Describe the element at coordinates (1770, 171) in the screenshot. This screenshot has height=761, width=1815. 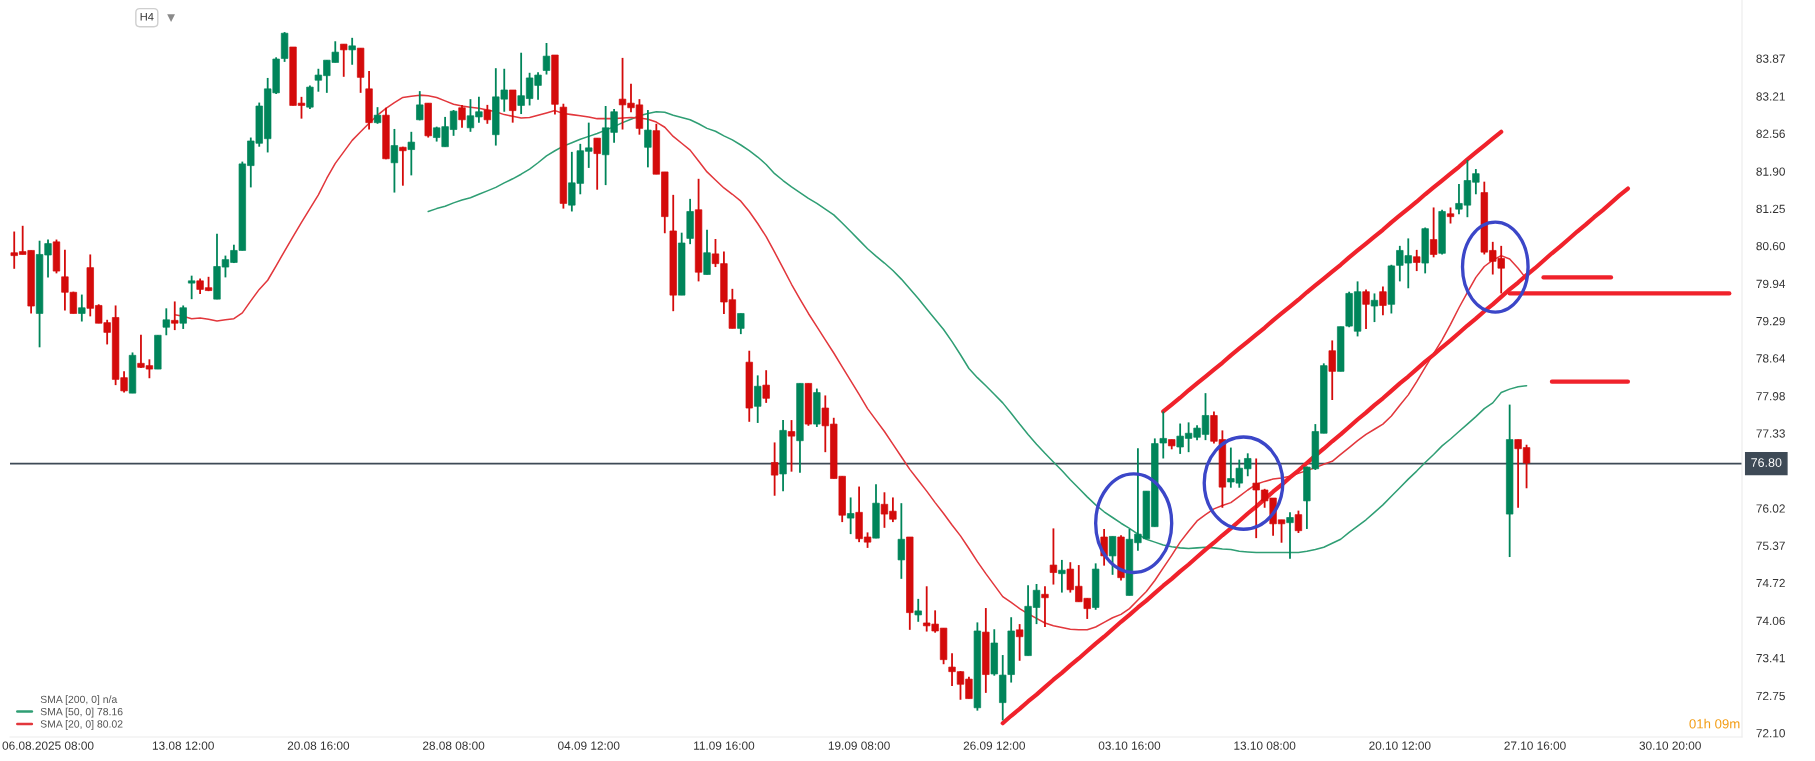
I see `y-tick-label: 81.90` at that location.